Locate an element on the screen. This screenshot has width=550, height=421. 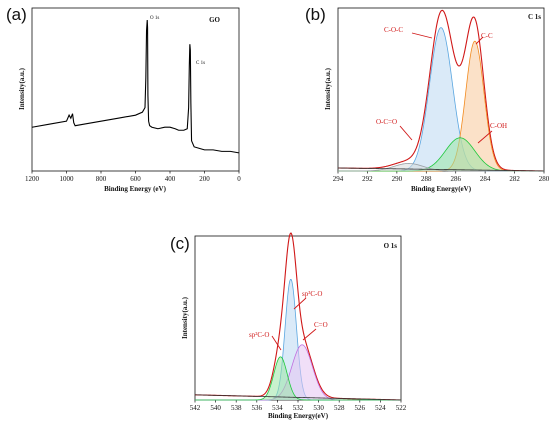
chart-b-series is located at coordinates (441, 90).